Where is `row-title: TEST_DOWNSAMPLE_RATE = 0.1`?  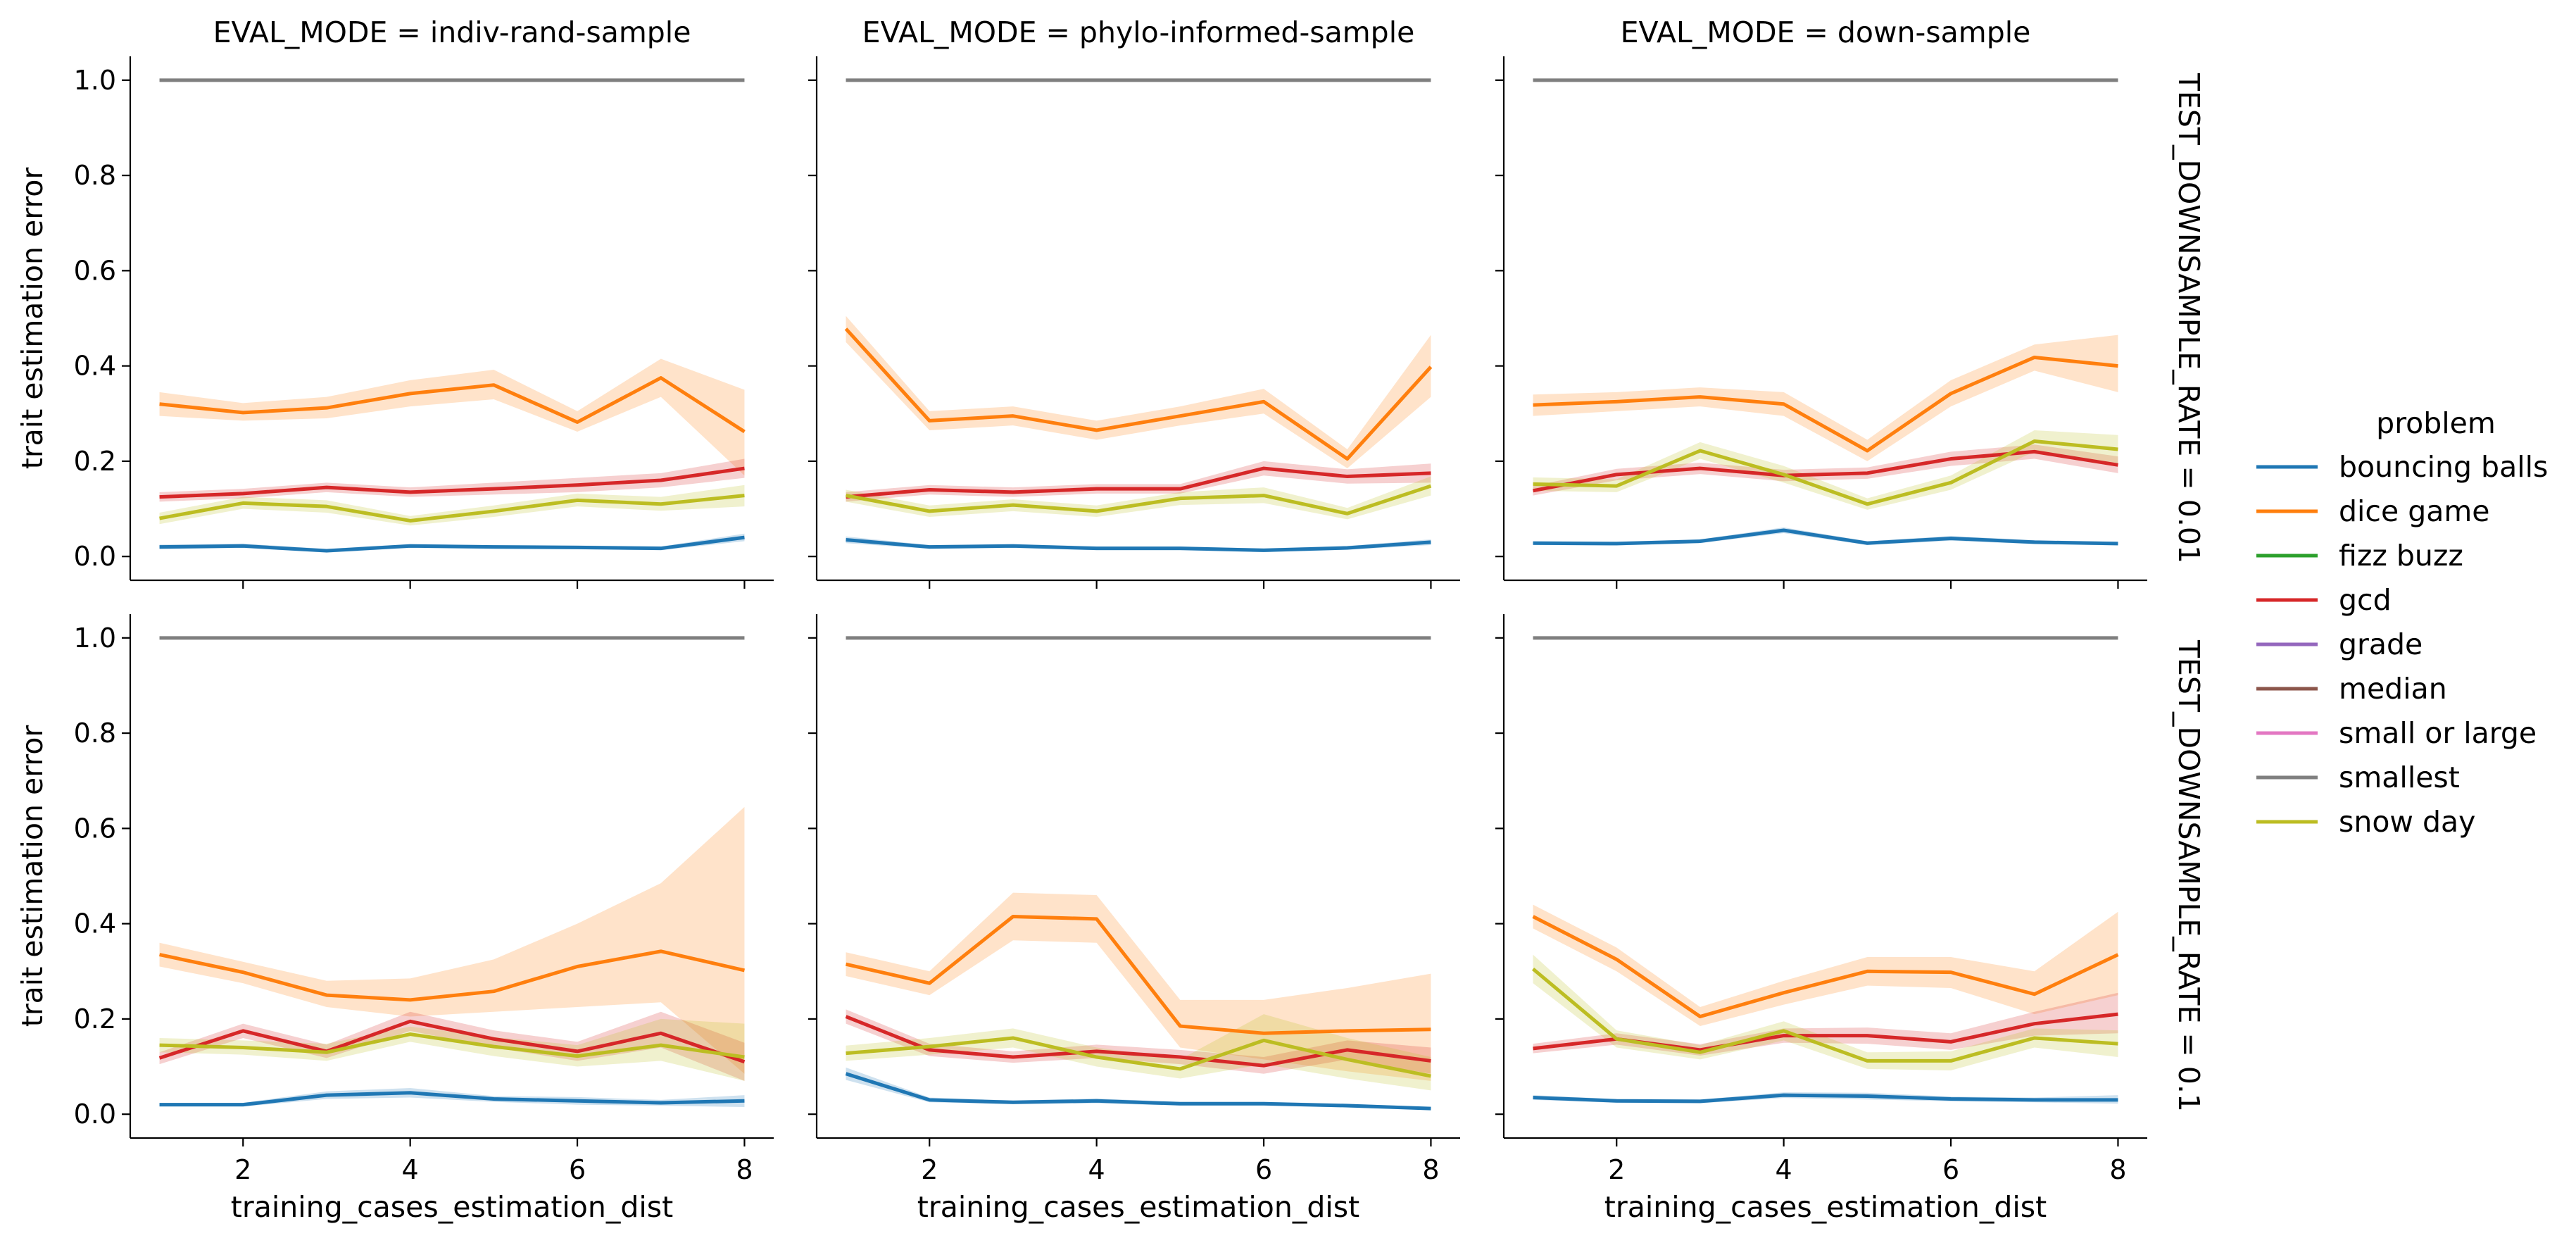 row-title: TEST_DOWNSAMPLE_RATE = 0.1 is located at coordinates (2189, 875).